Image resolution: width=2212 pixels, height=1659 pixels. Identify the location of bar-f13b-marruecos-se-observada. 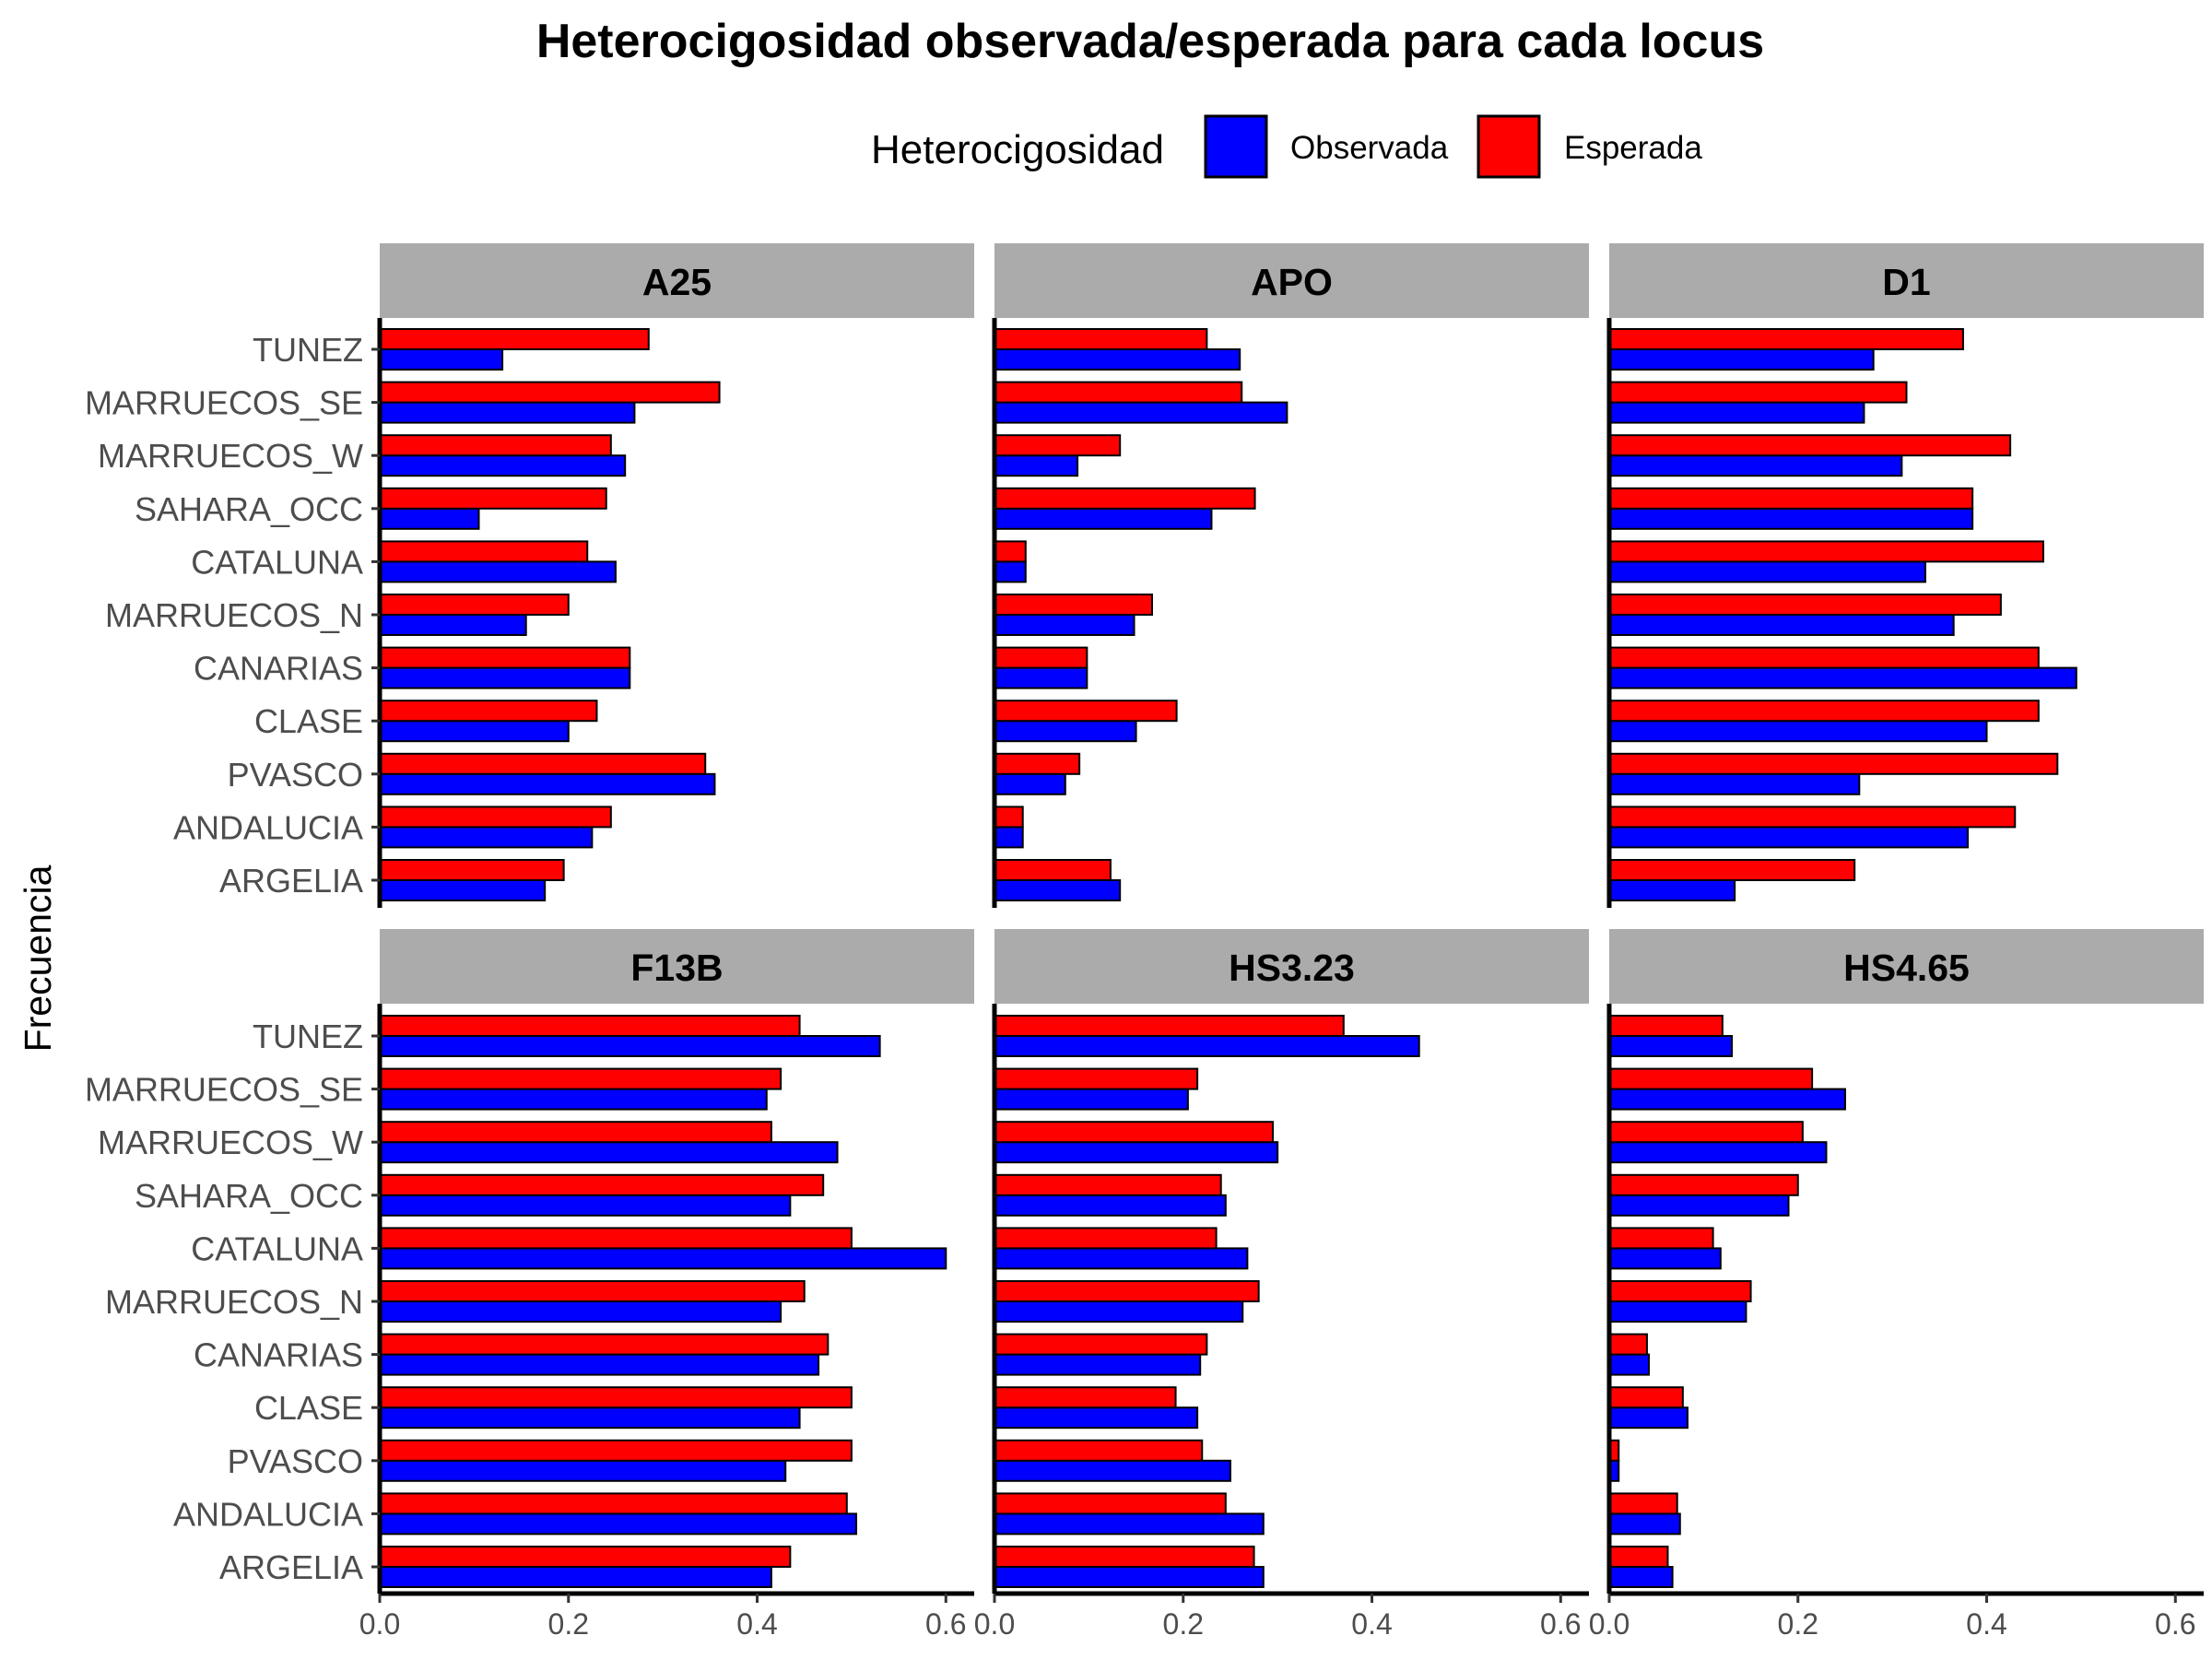
(573, 1099).